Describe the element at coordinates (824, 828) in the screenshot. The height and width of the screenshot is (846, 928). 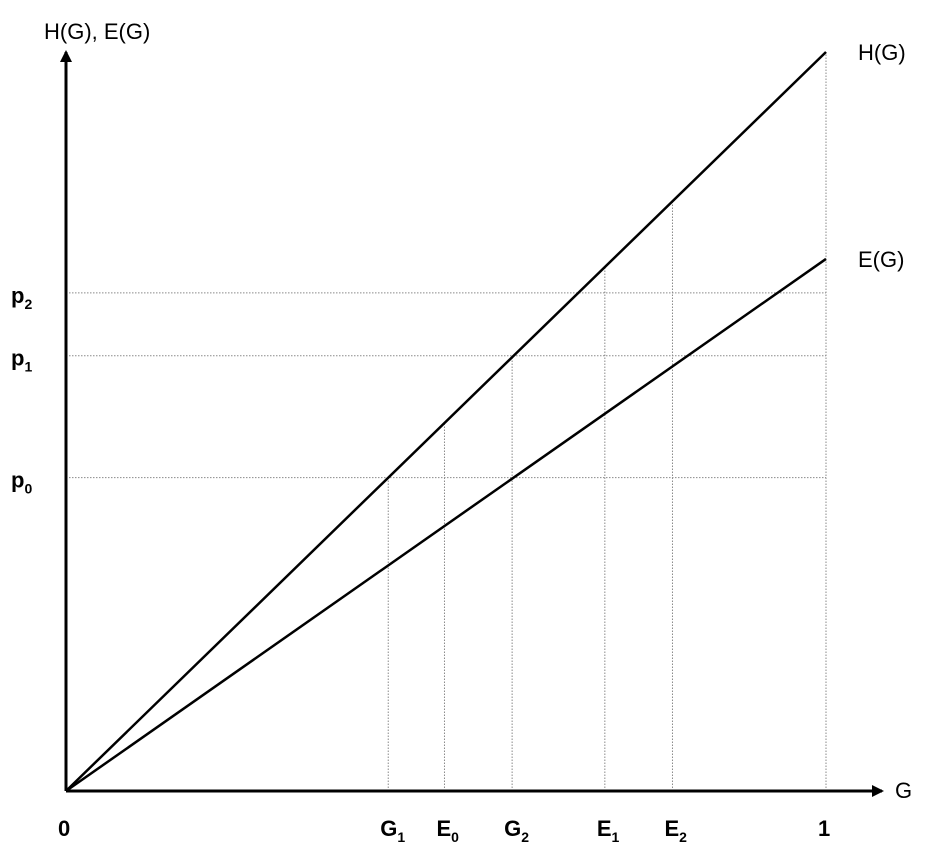
I see `x-tick-label: 1` at that location.